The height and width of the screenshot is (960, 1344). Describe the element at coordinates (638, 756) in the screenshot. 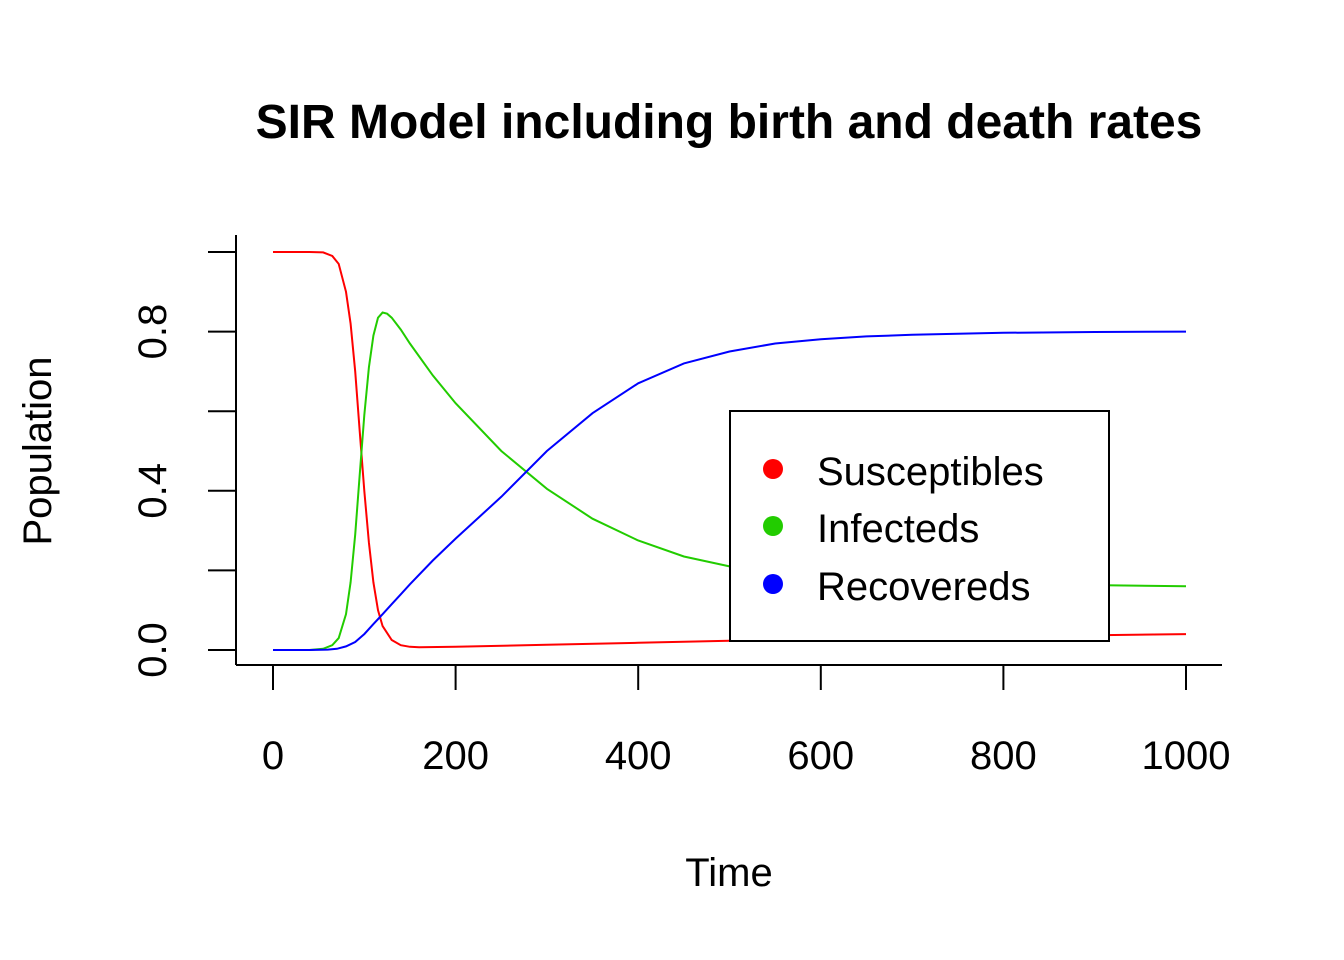

I see `x-tick-label: 400` at that location.